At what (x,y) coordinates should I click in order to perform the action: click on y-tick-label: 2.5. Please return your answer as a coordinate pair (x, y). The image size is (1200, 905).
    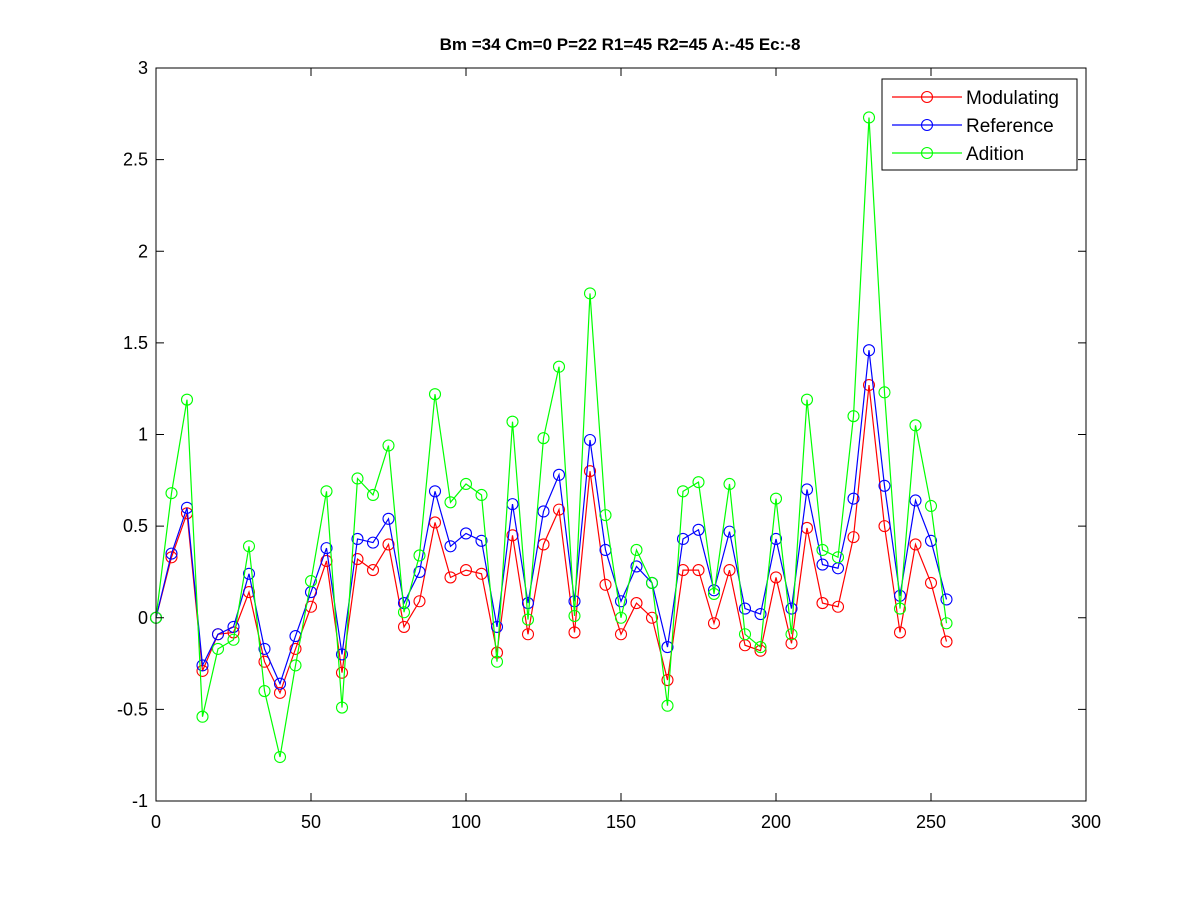
    Looking at the image, I should click on (135, 160).